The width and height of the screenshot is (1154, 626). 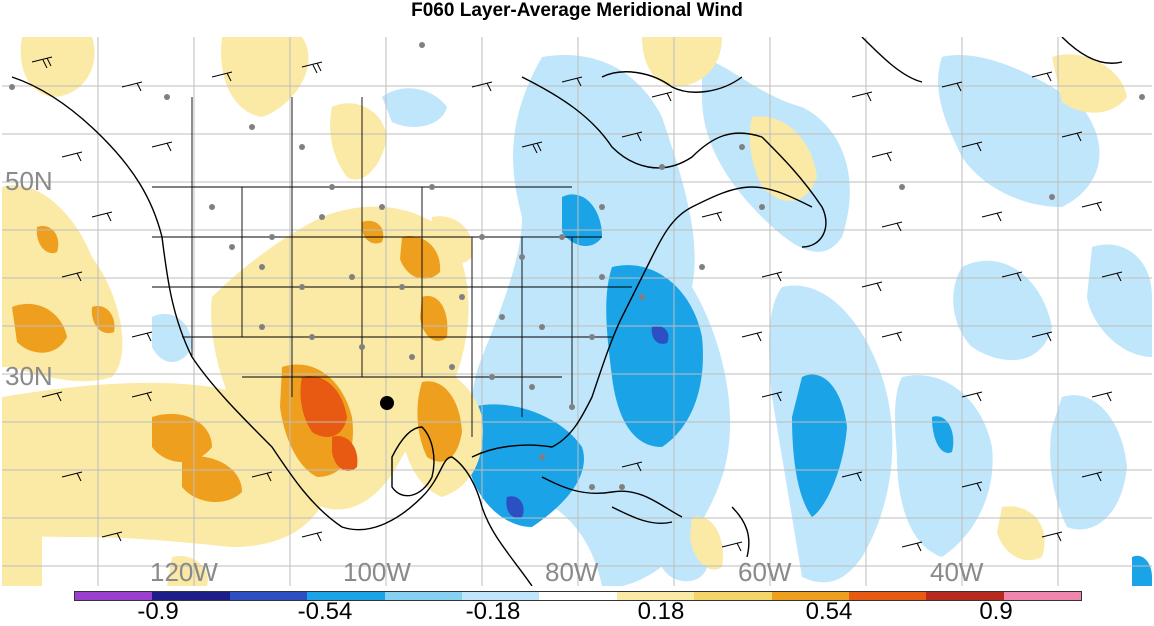 What do you see at coordinates (577, 10) in the screenshot?
I see `map-title: F060 Layer-Average Meridional Wind` at bounding box center [577, 10].